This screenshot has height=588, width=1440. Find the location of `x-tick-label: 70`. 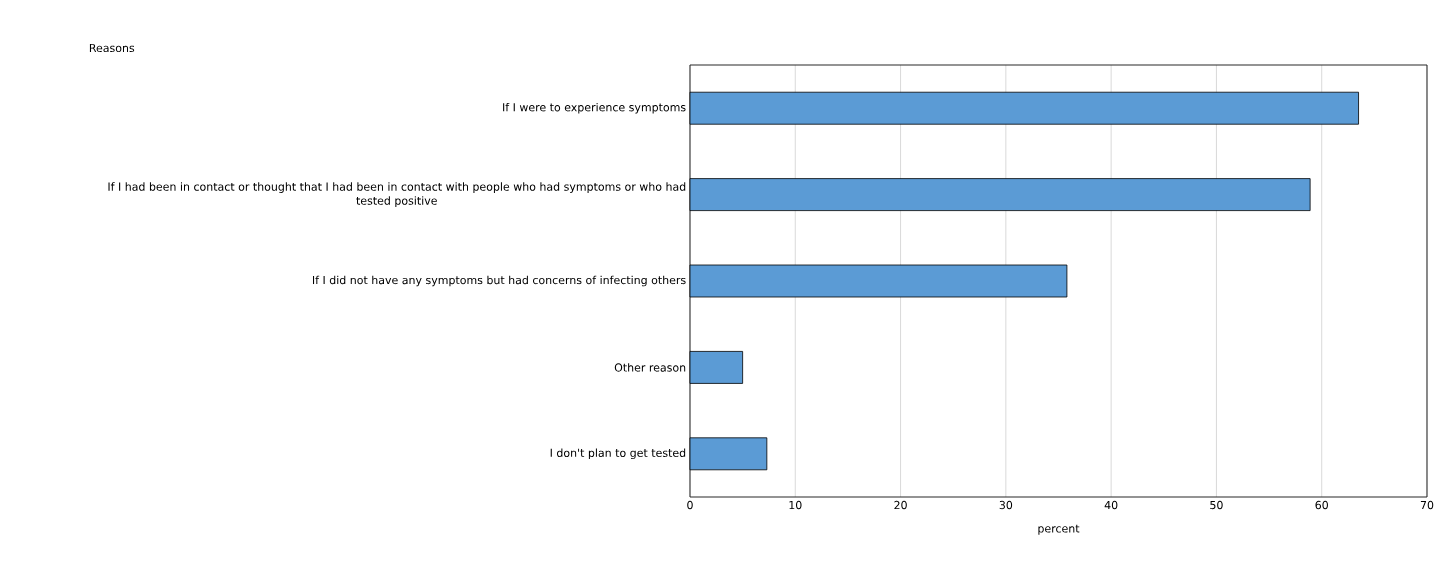

x-tick-label: 70 is located at coordinates (1427, 505).